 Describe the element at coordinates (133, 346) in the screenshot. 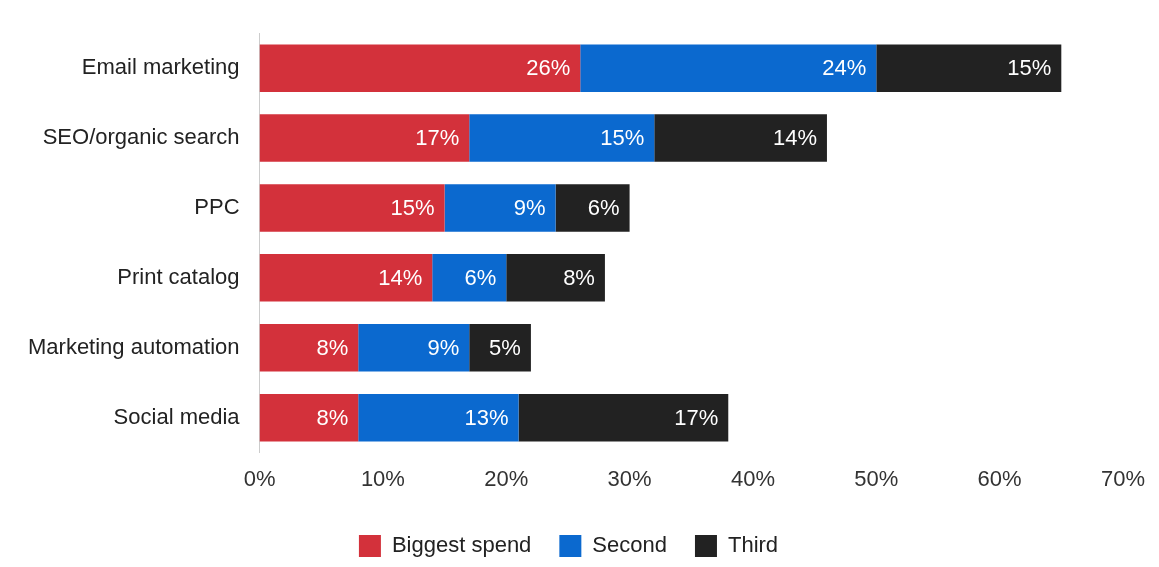

I see `y-tick-label: Marketing automation` at that location.